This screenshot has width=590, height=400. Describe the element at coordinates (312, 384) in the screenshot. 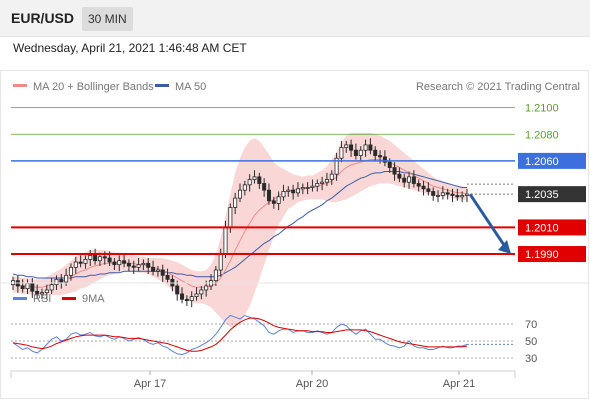

I see `x-tick-label: Apr 20` at that location.